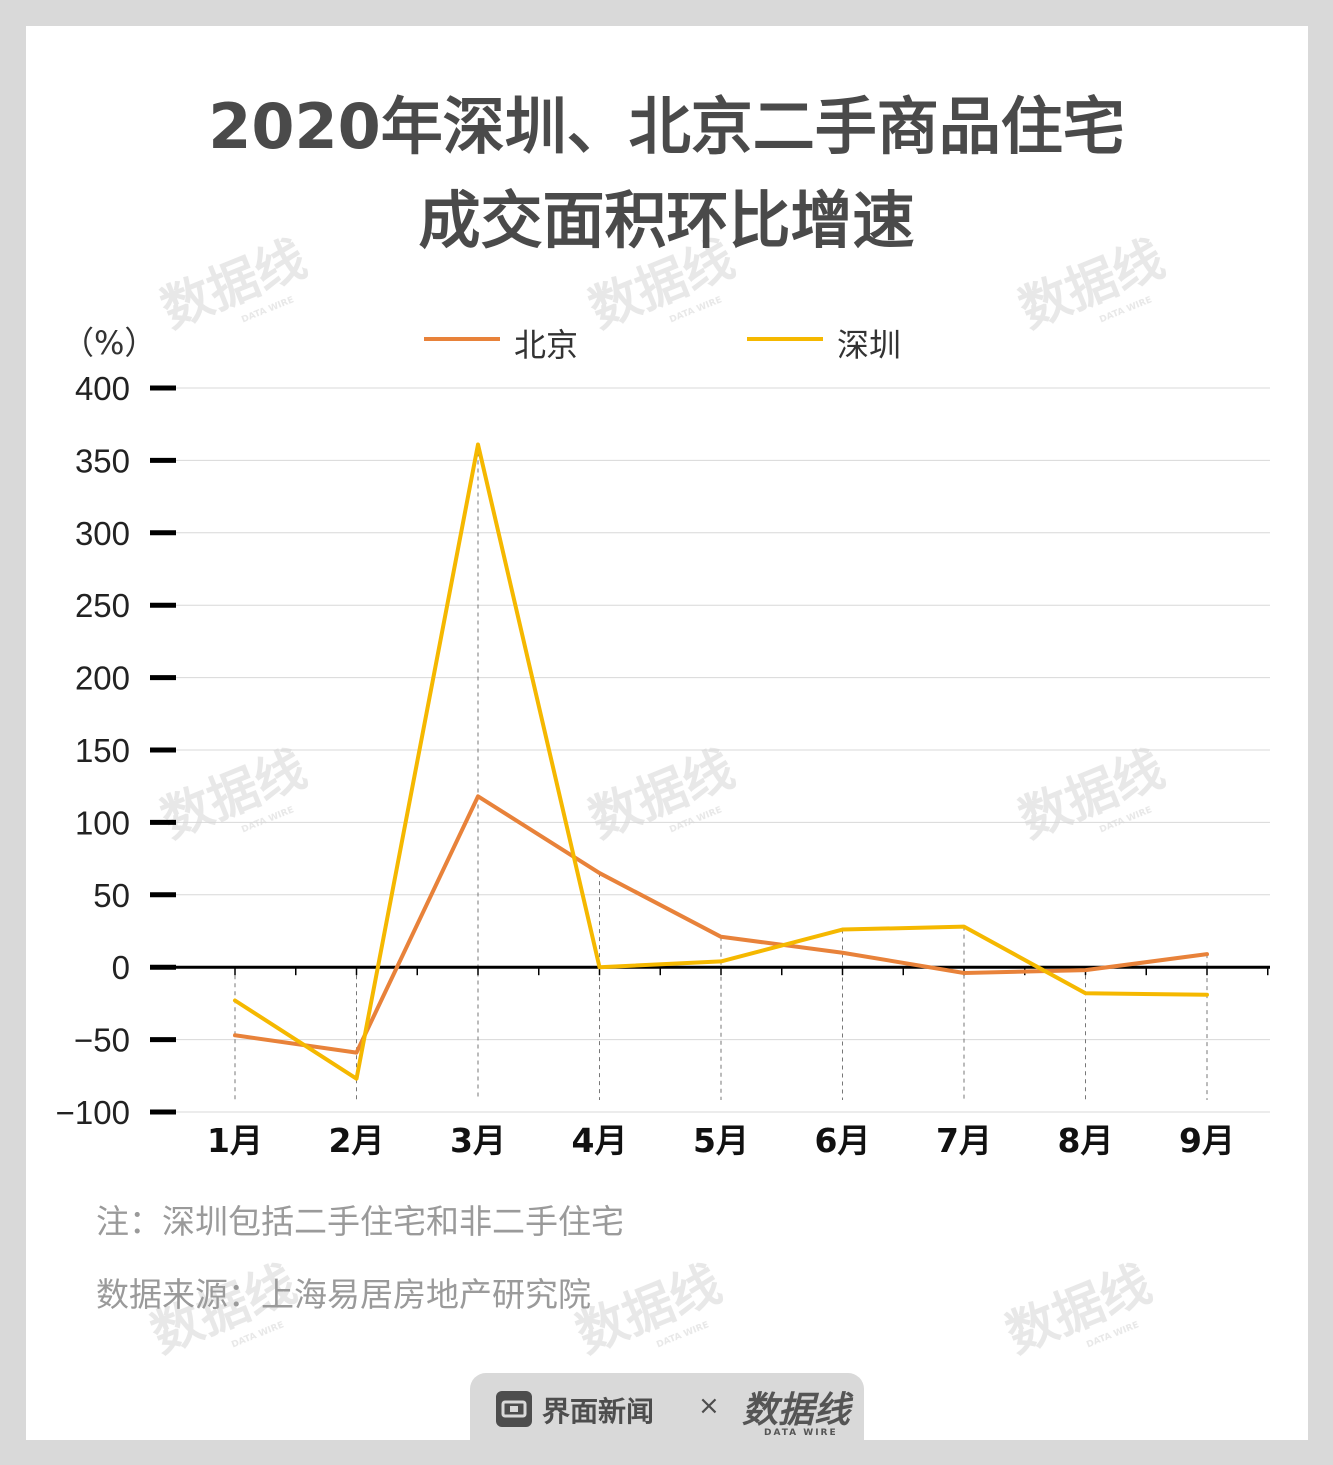  Describe the element at coordinates (478, 1140) in the screenshot. I see `x-tick-label: 3月` at that location.